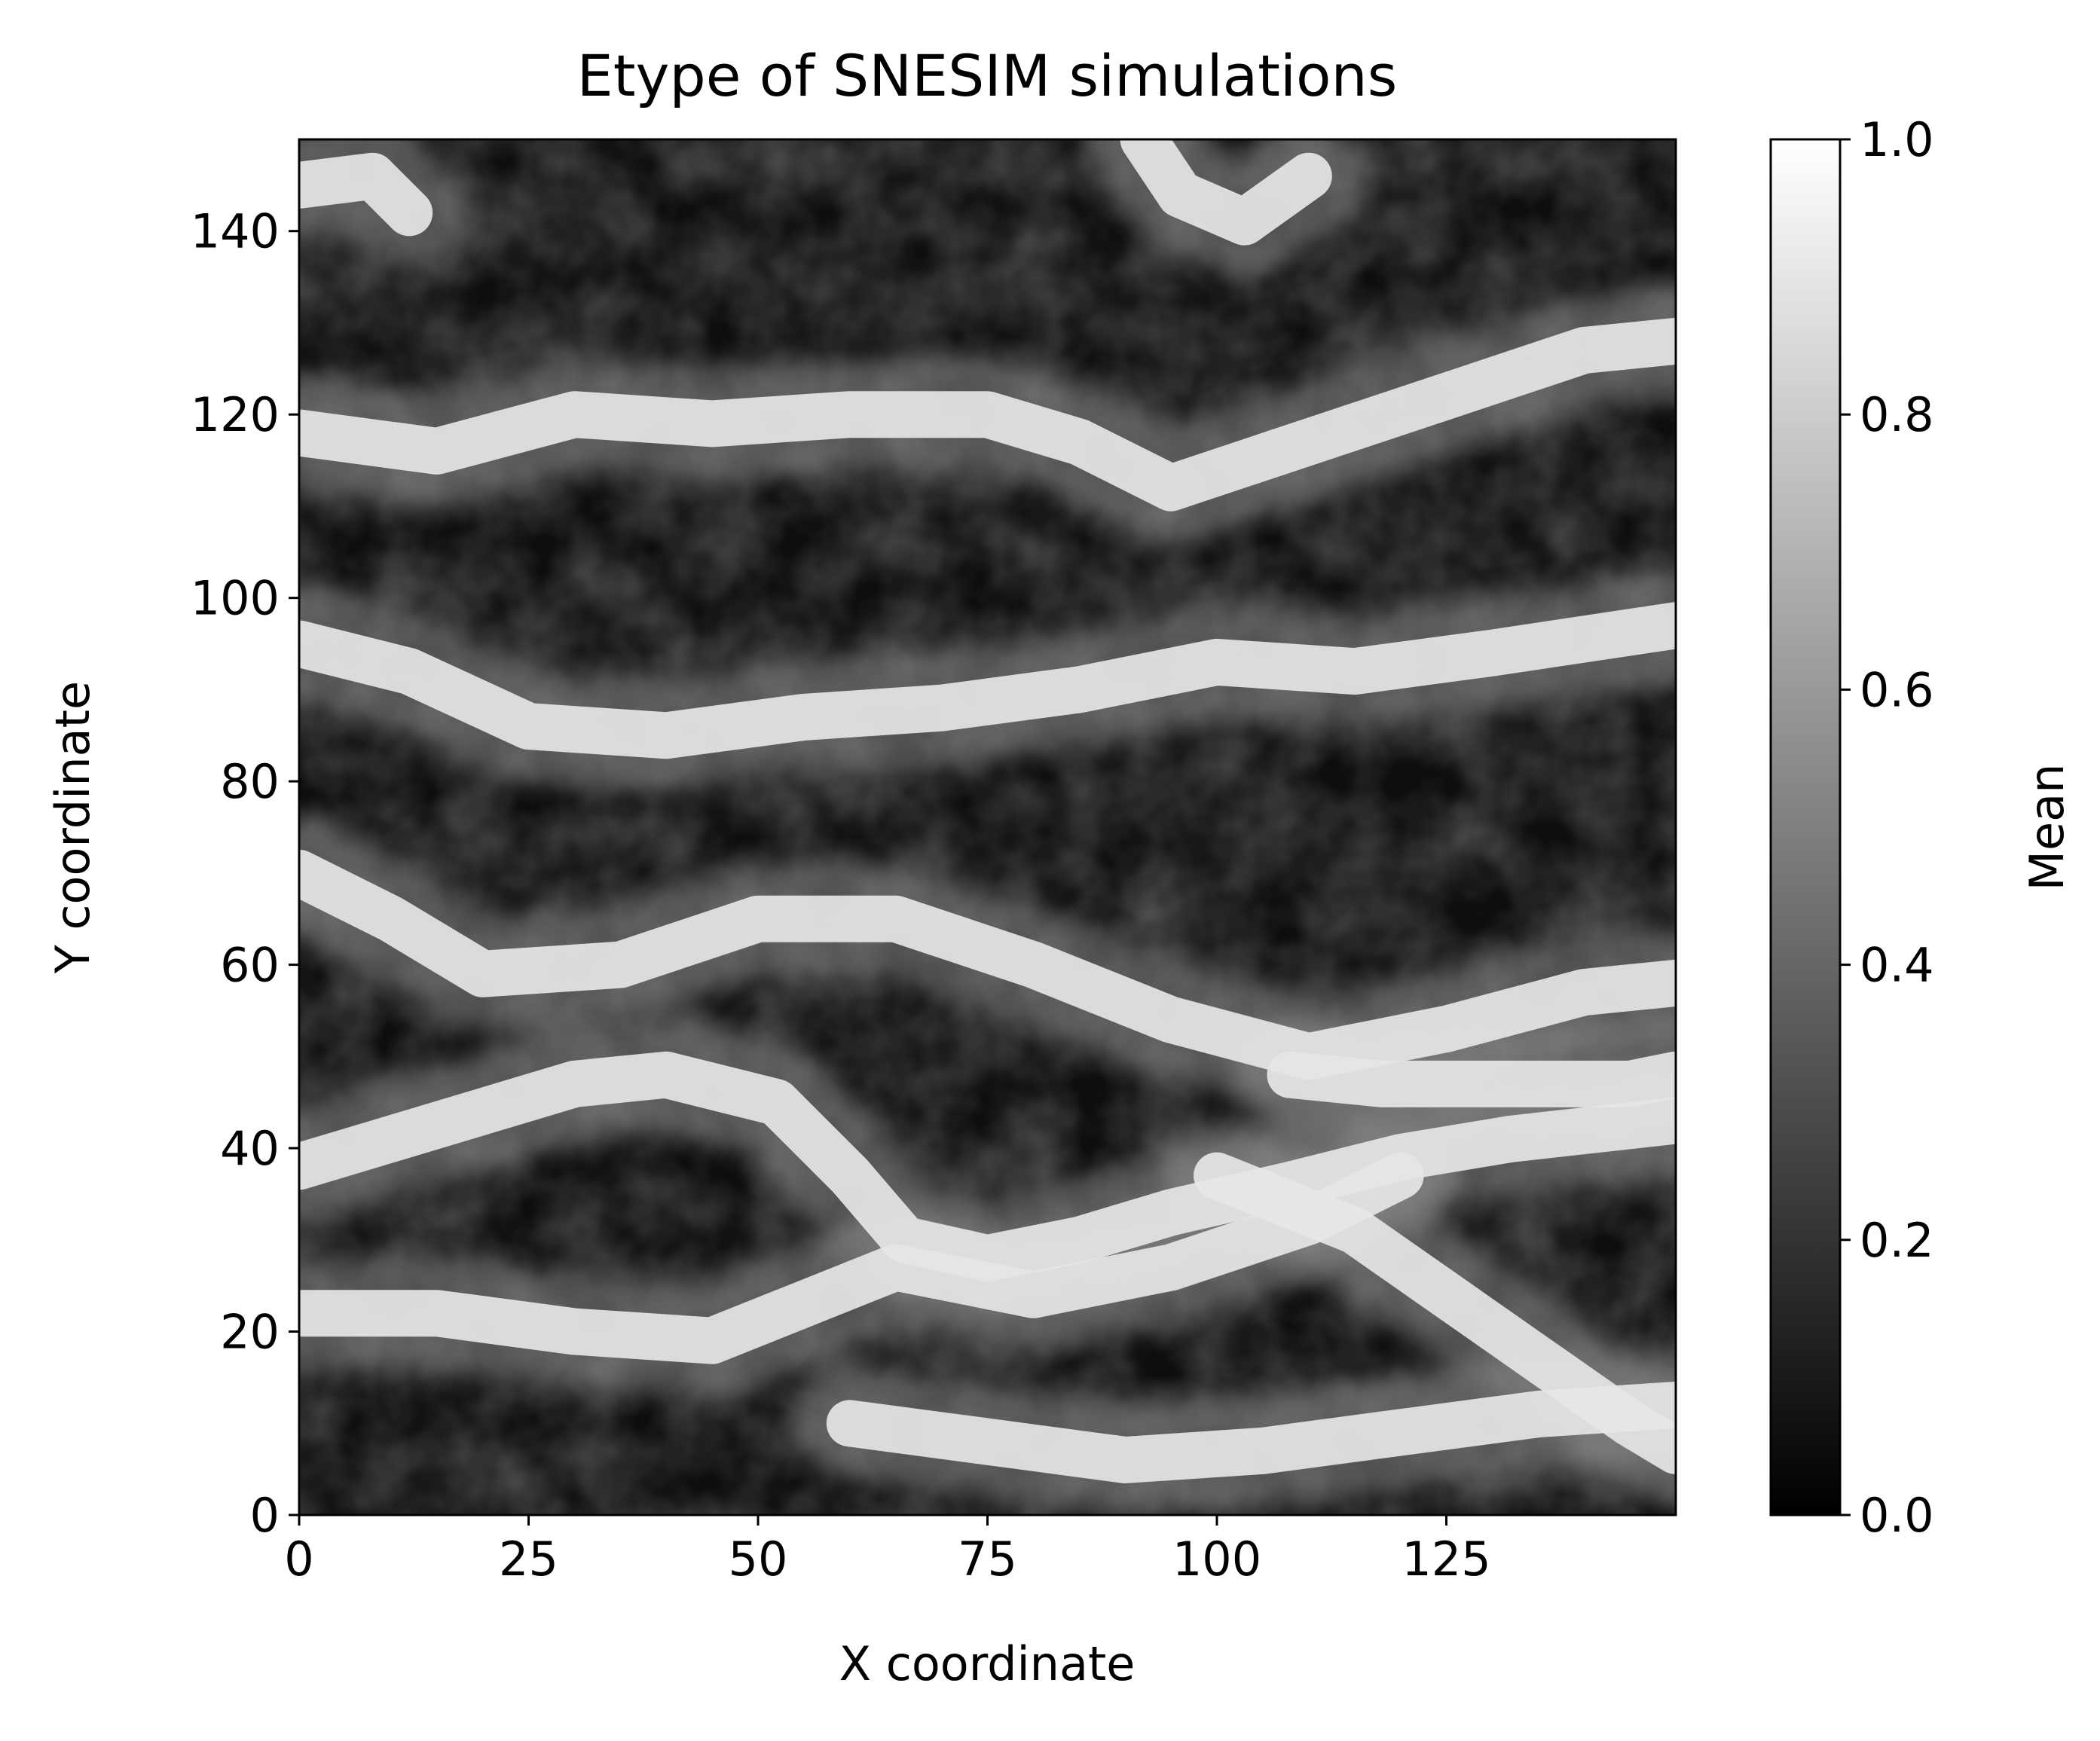 This screenshot has width=2100, height=1741. What do you see at coordinates (236, 232) in the screenshot?
I see `y-tick-label: 140` at bounding box center [236, 232].